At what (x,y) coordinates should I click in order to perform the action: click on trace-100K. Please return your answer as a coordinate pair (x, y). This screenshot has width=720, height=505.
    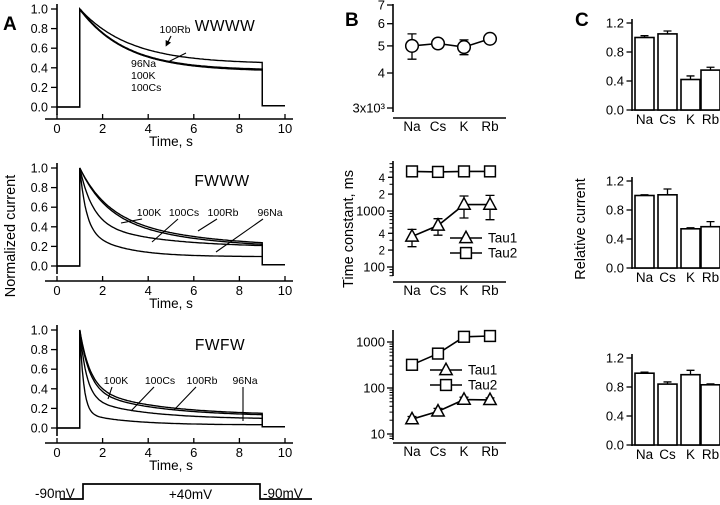
    Looking at the image, I should click on (171, 379).